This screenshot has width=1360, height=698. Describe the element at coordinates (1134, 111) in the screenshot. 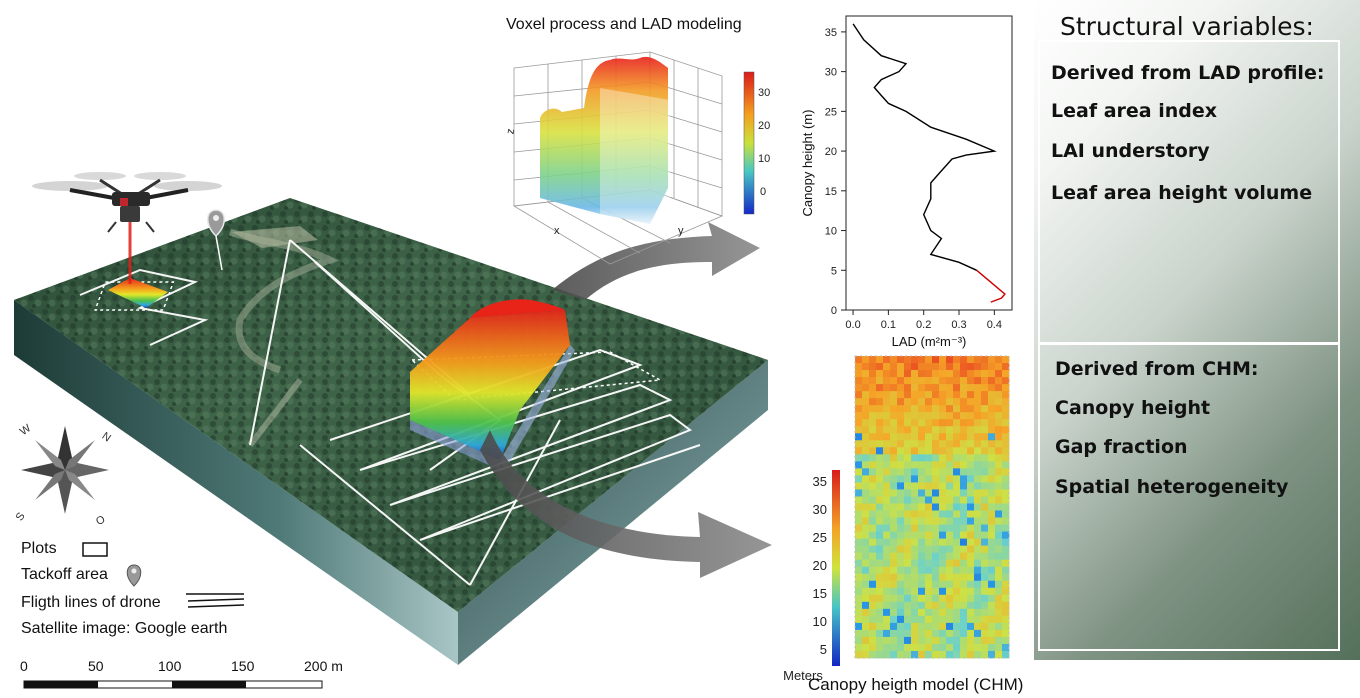

I see `var-leaf-area-index: Leaf area index` at that location.